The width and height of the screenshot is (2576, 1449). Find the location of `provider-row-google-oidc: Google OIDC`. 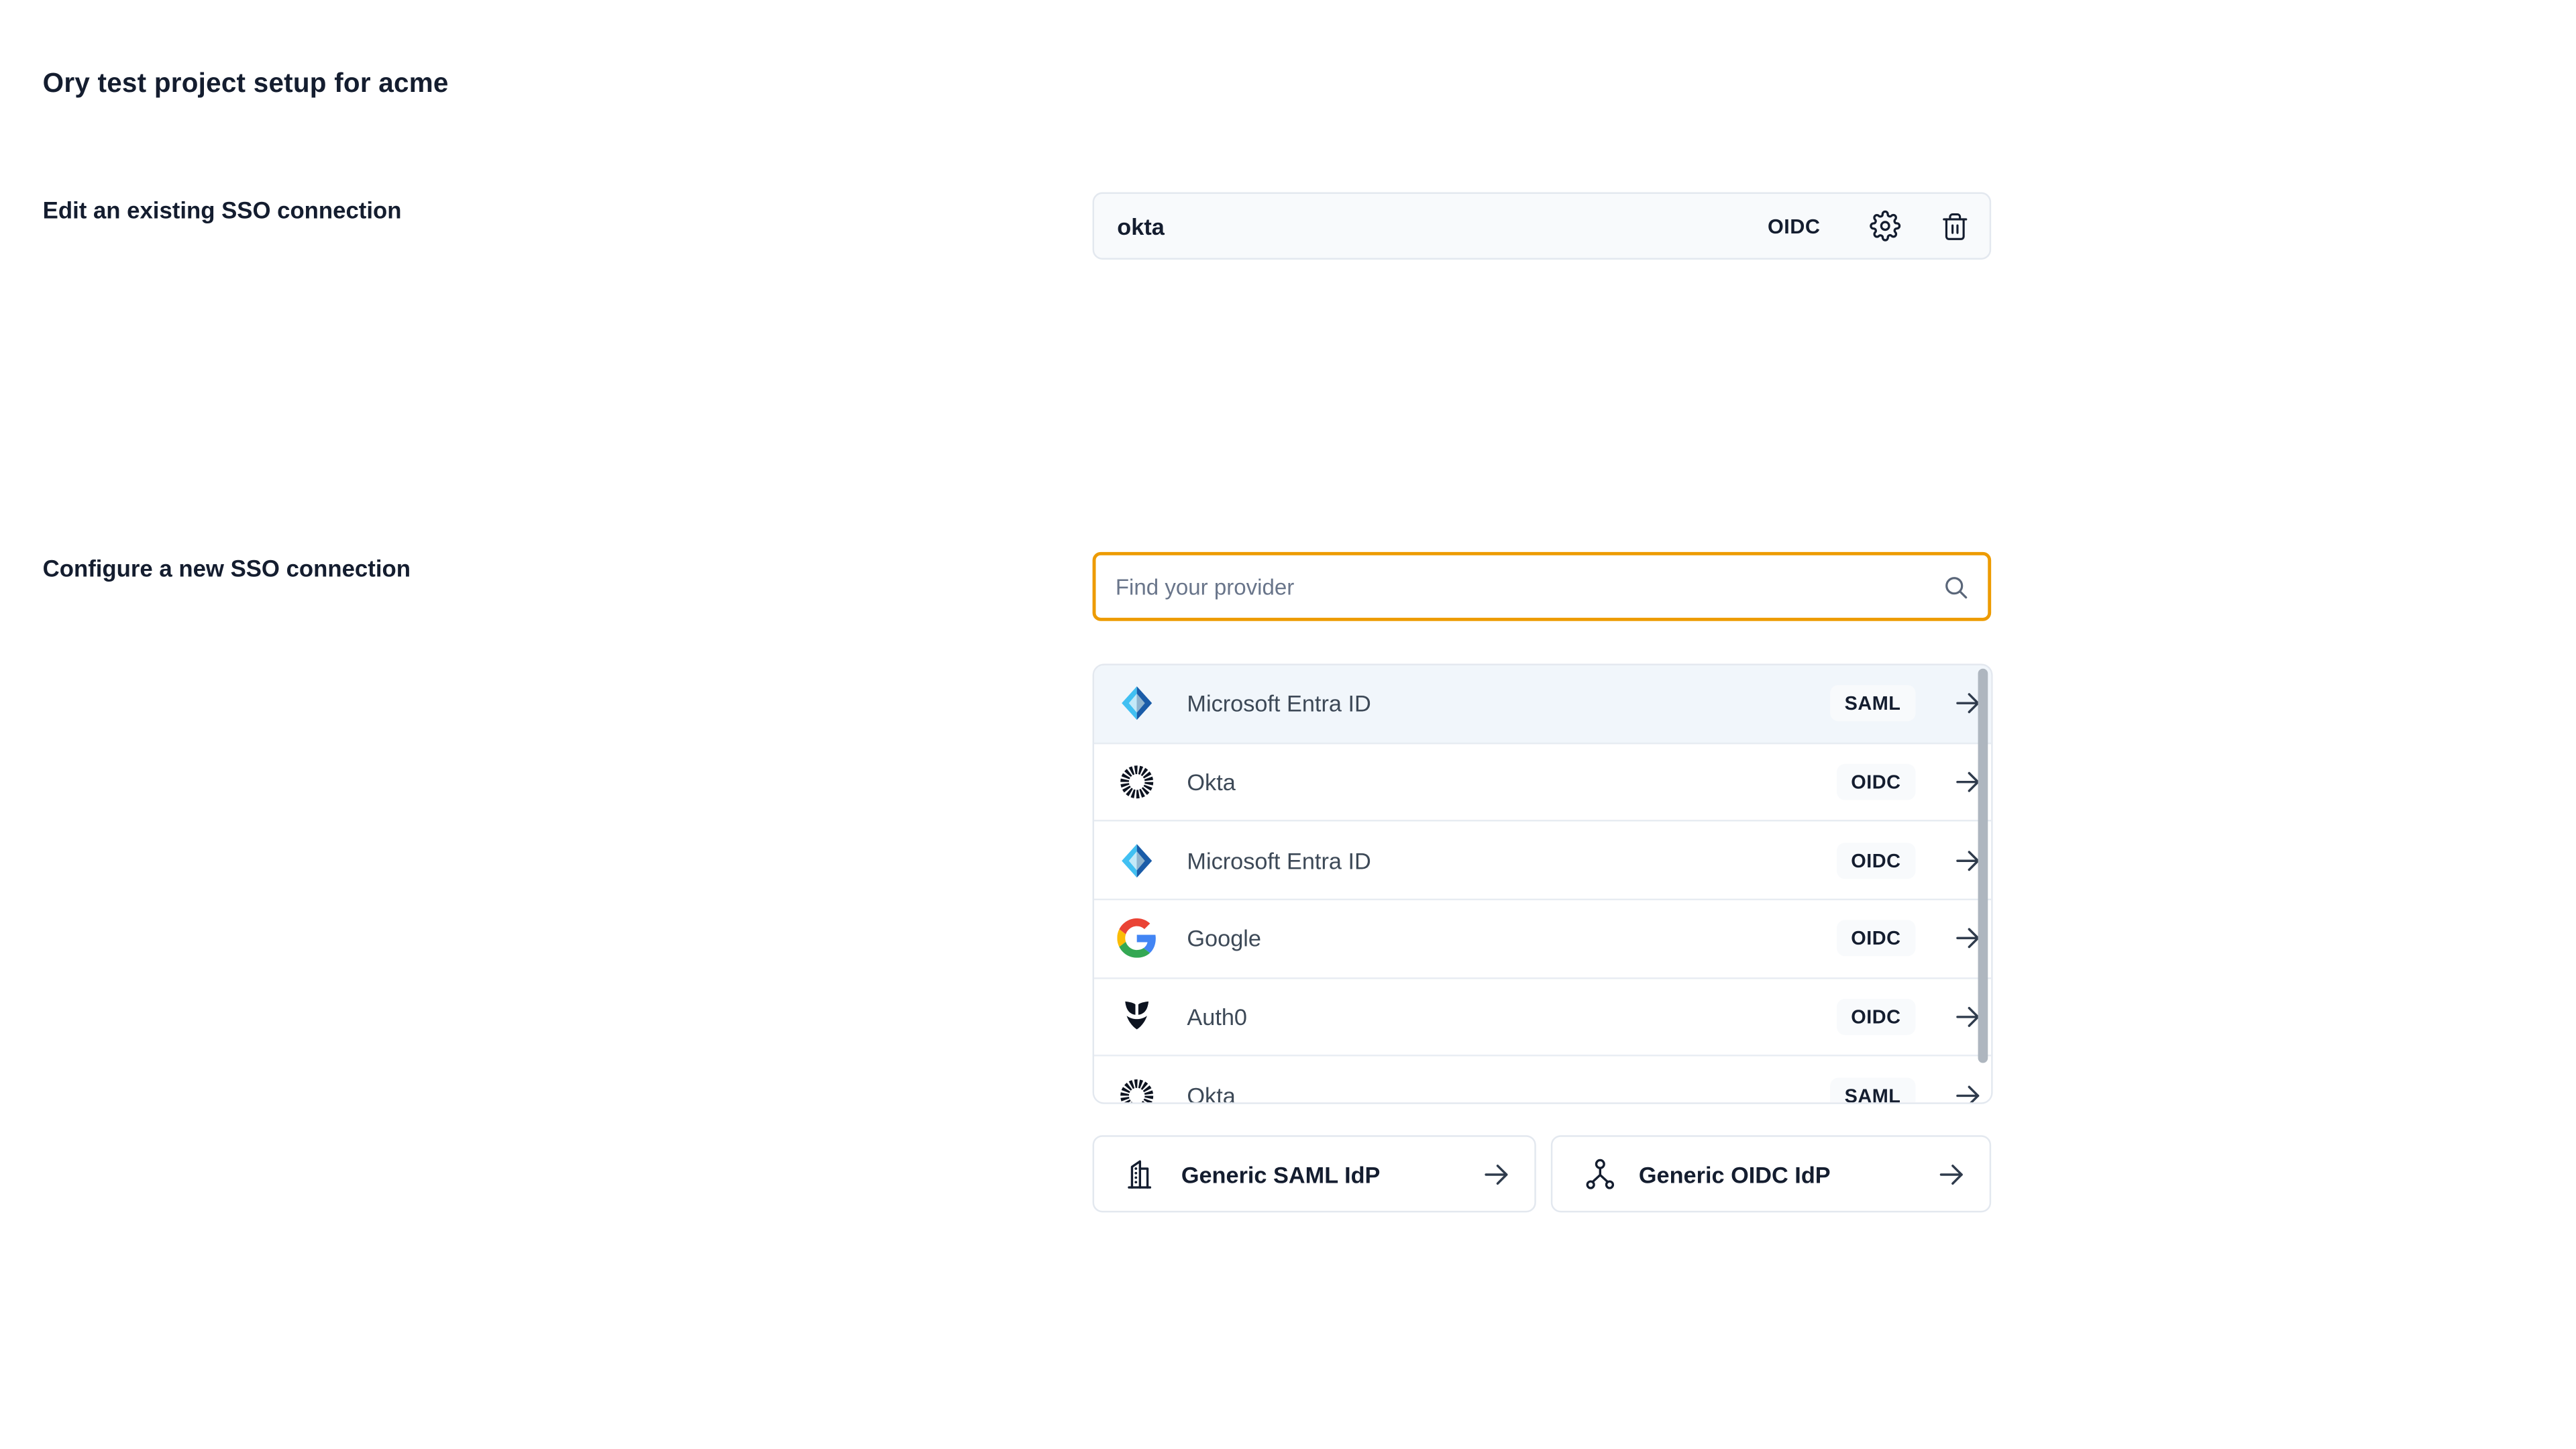

provider-row-google-oidc: Google OIDC is located at coordinates (1543, 939).